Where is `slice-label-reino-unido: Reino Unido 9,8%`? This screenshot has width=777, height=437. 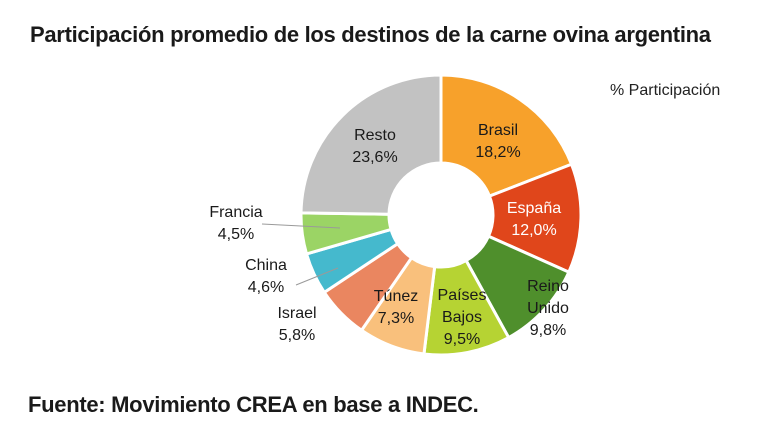
slice-label-reino-unido: Reino Unido 9,8% is located at coordinates (548, 308).